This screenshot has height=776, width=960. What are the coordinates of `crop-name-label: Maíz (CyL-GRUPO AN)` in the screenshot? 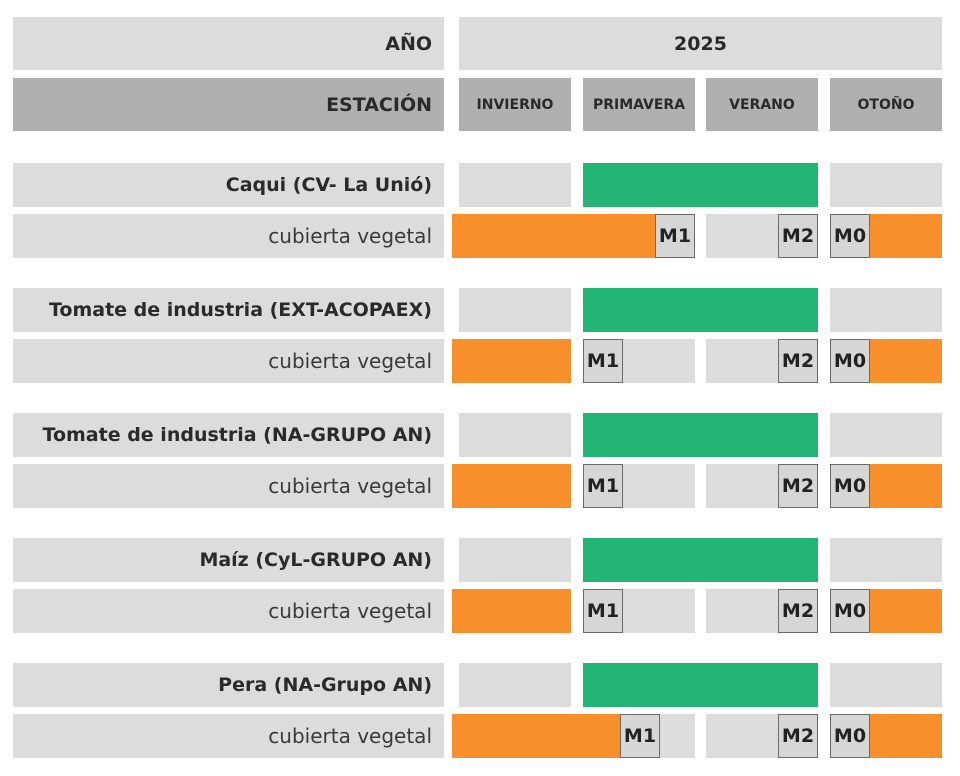 It's located at (228, 560).